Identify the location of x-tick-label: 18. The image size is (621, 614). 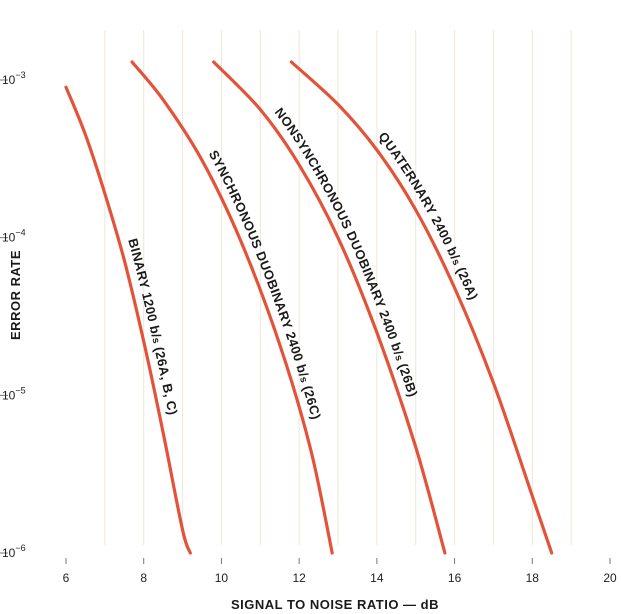
(533, 578).